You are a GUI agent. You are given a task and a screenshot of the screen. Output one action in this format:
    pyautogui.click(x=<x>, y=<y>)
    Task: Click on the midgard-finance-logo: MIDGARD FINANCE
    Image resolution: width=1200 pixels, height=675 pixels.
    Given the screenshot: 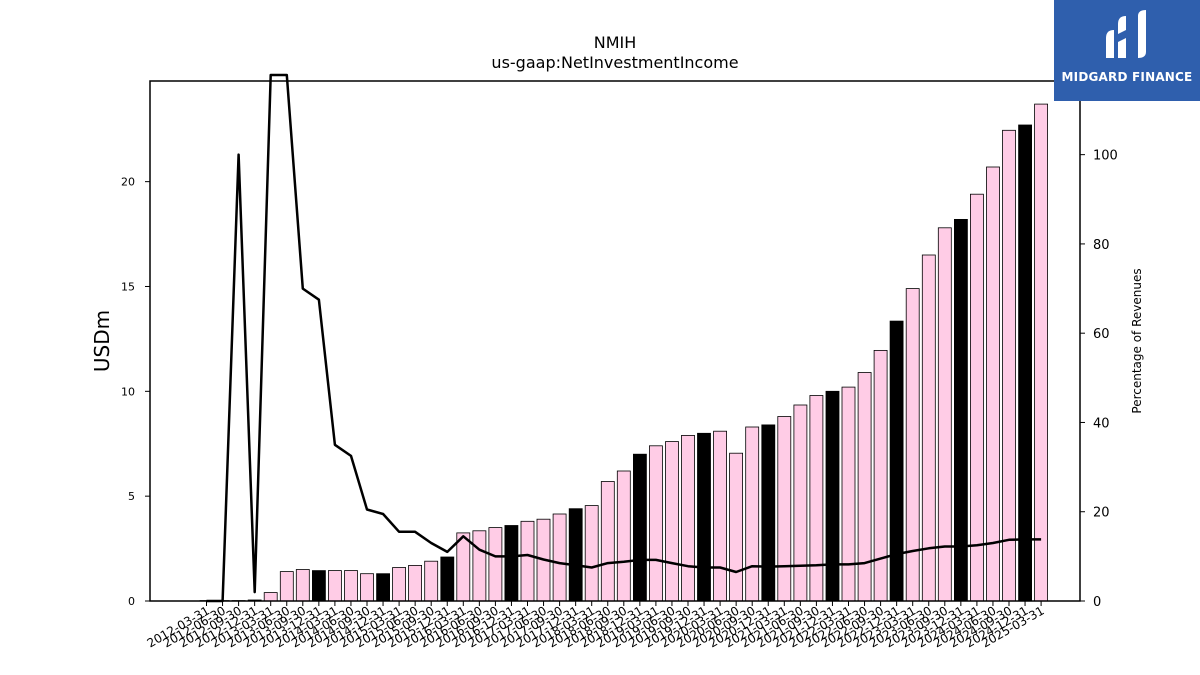 What is the action you would take?
    pyautogui.click(x=1127, y=50)
    